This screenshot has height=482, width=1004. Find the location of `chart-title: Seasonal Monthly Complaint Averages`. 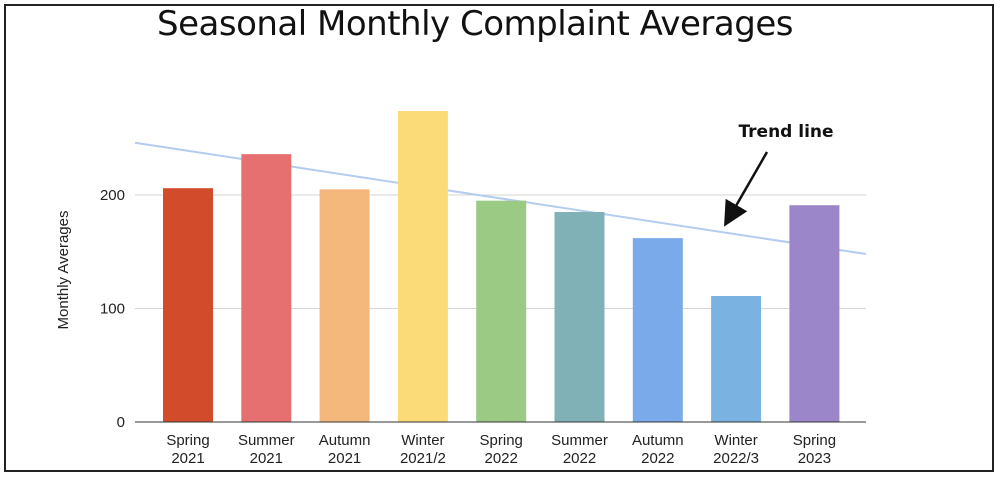

chart-title: Seasonal Monthly Complaint Averages is located at coordinates (475, 24).